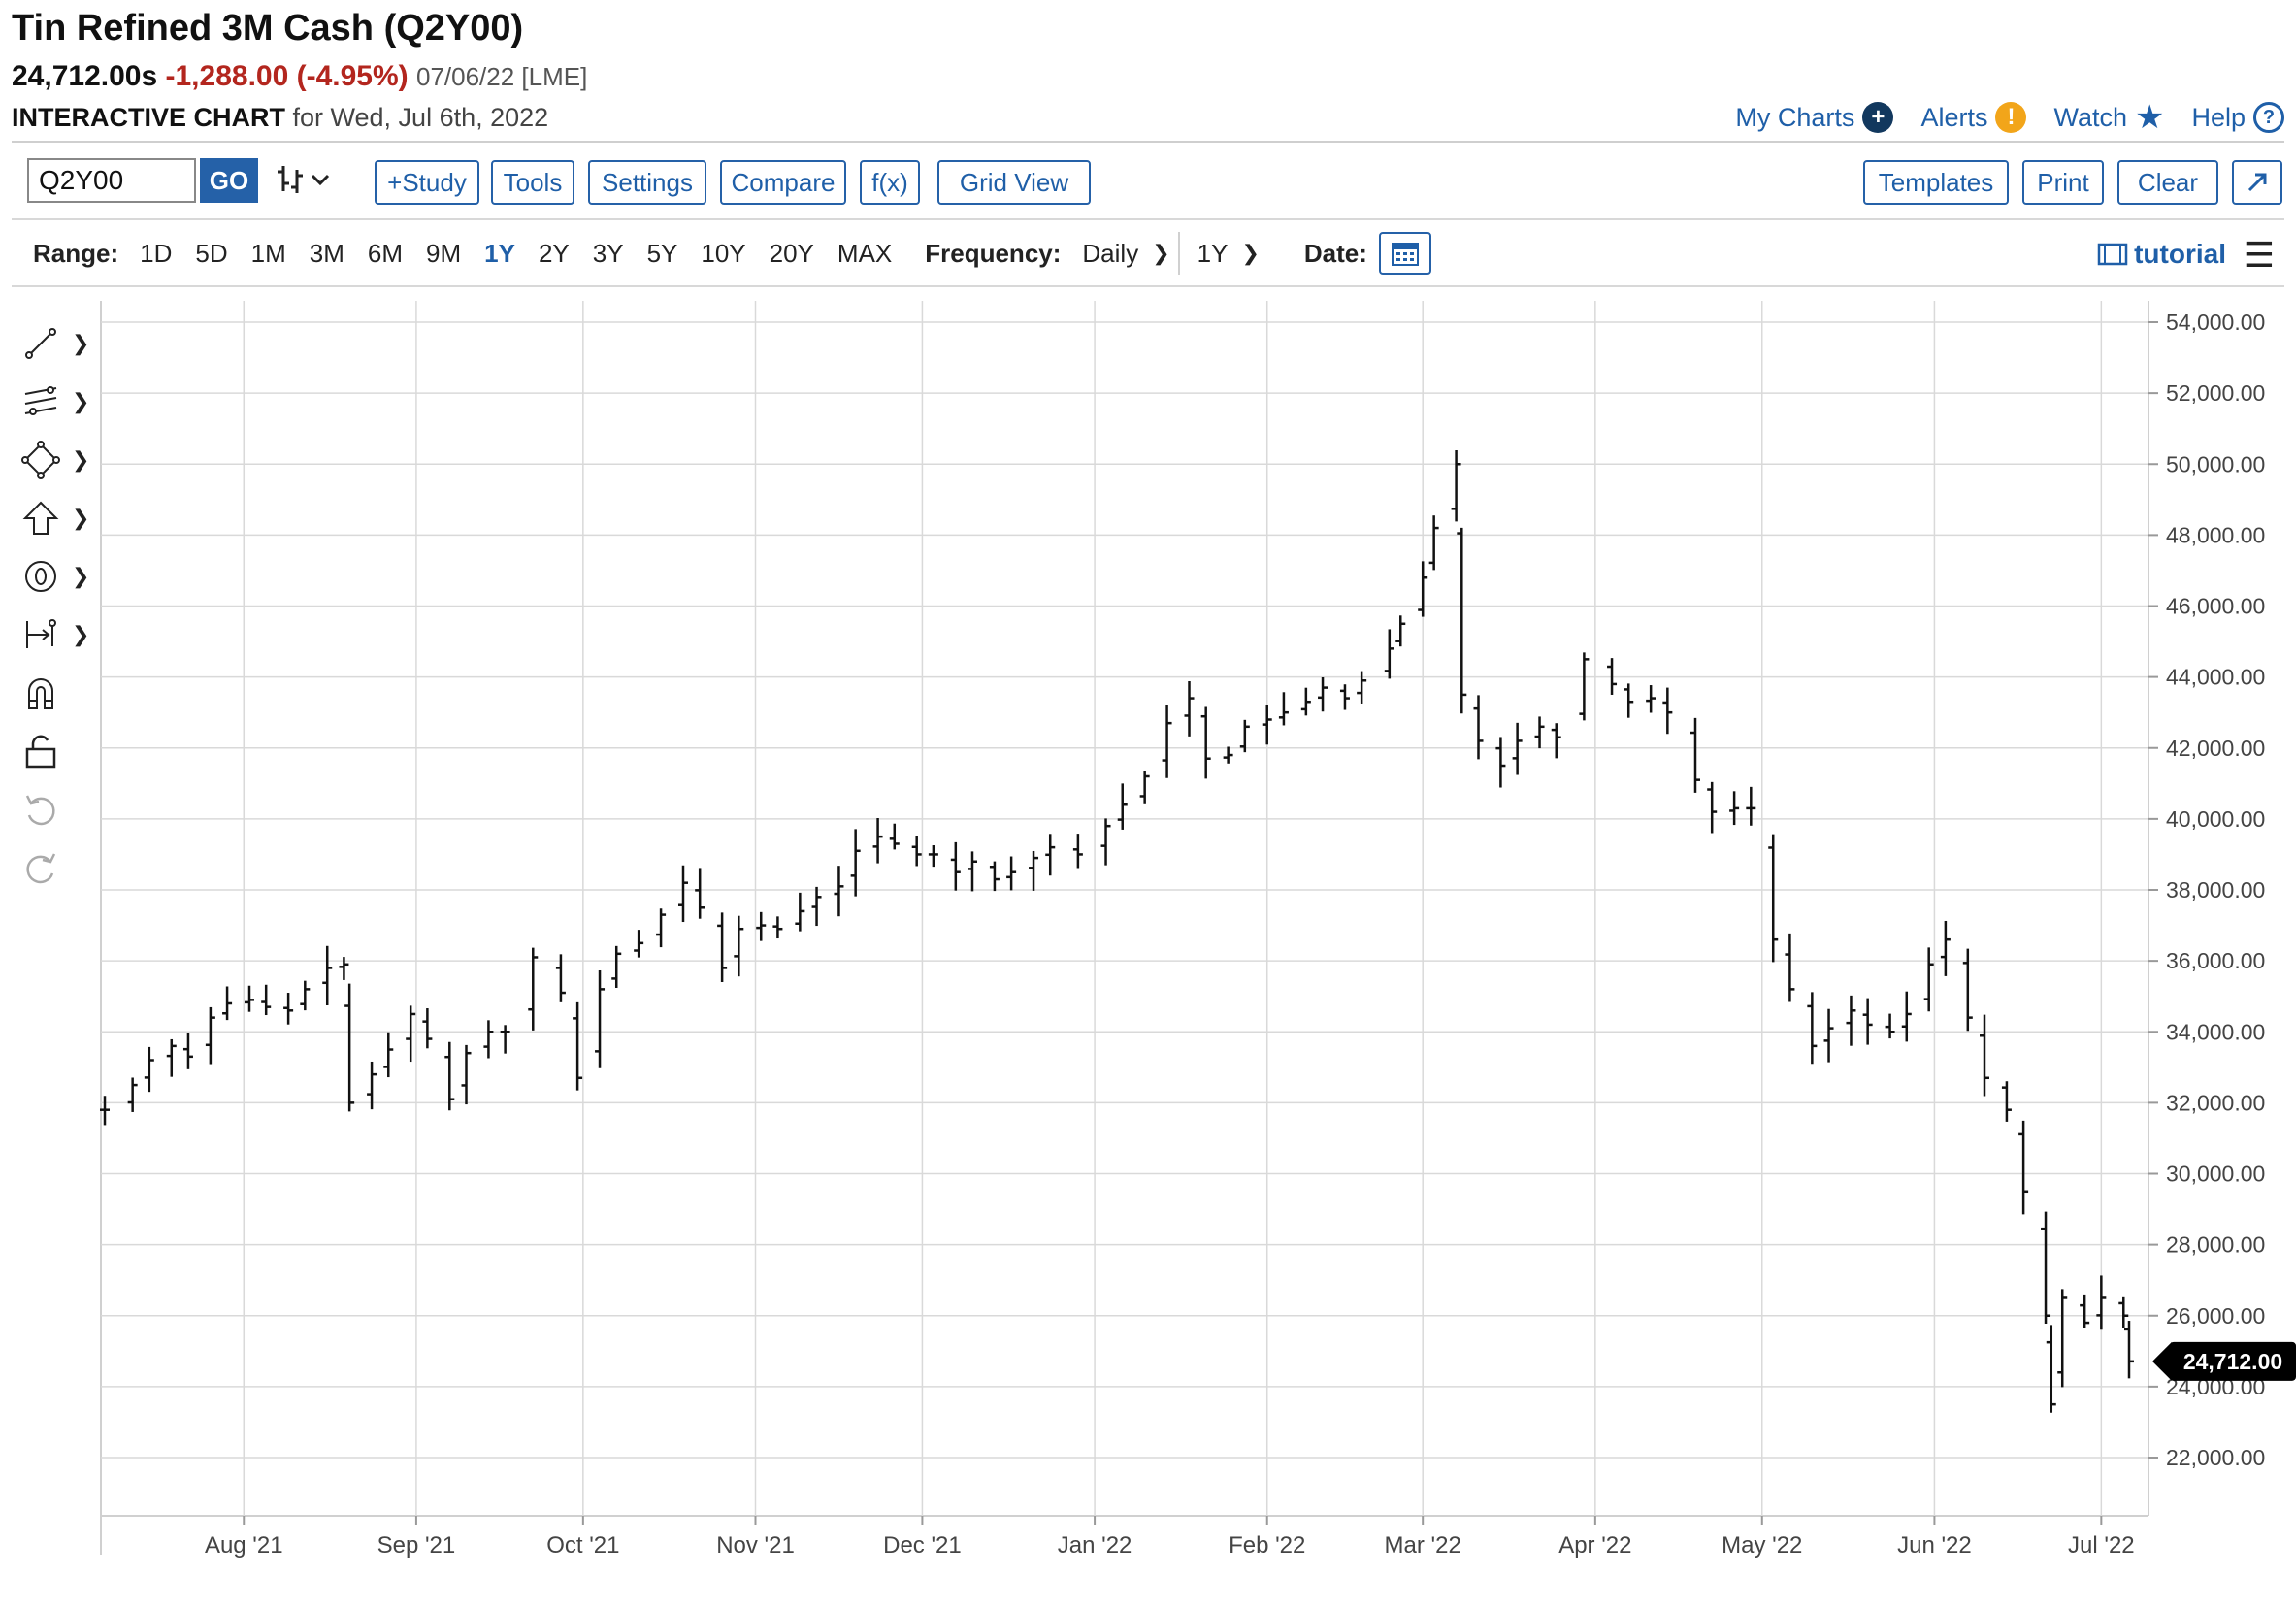 The height and width of the screenshot is (1607, 2296). I want to click on measure-tool: ❯, so click(55, 634).